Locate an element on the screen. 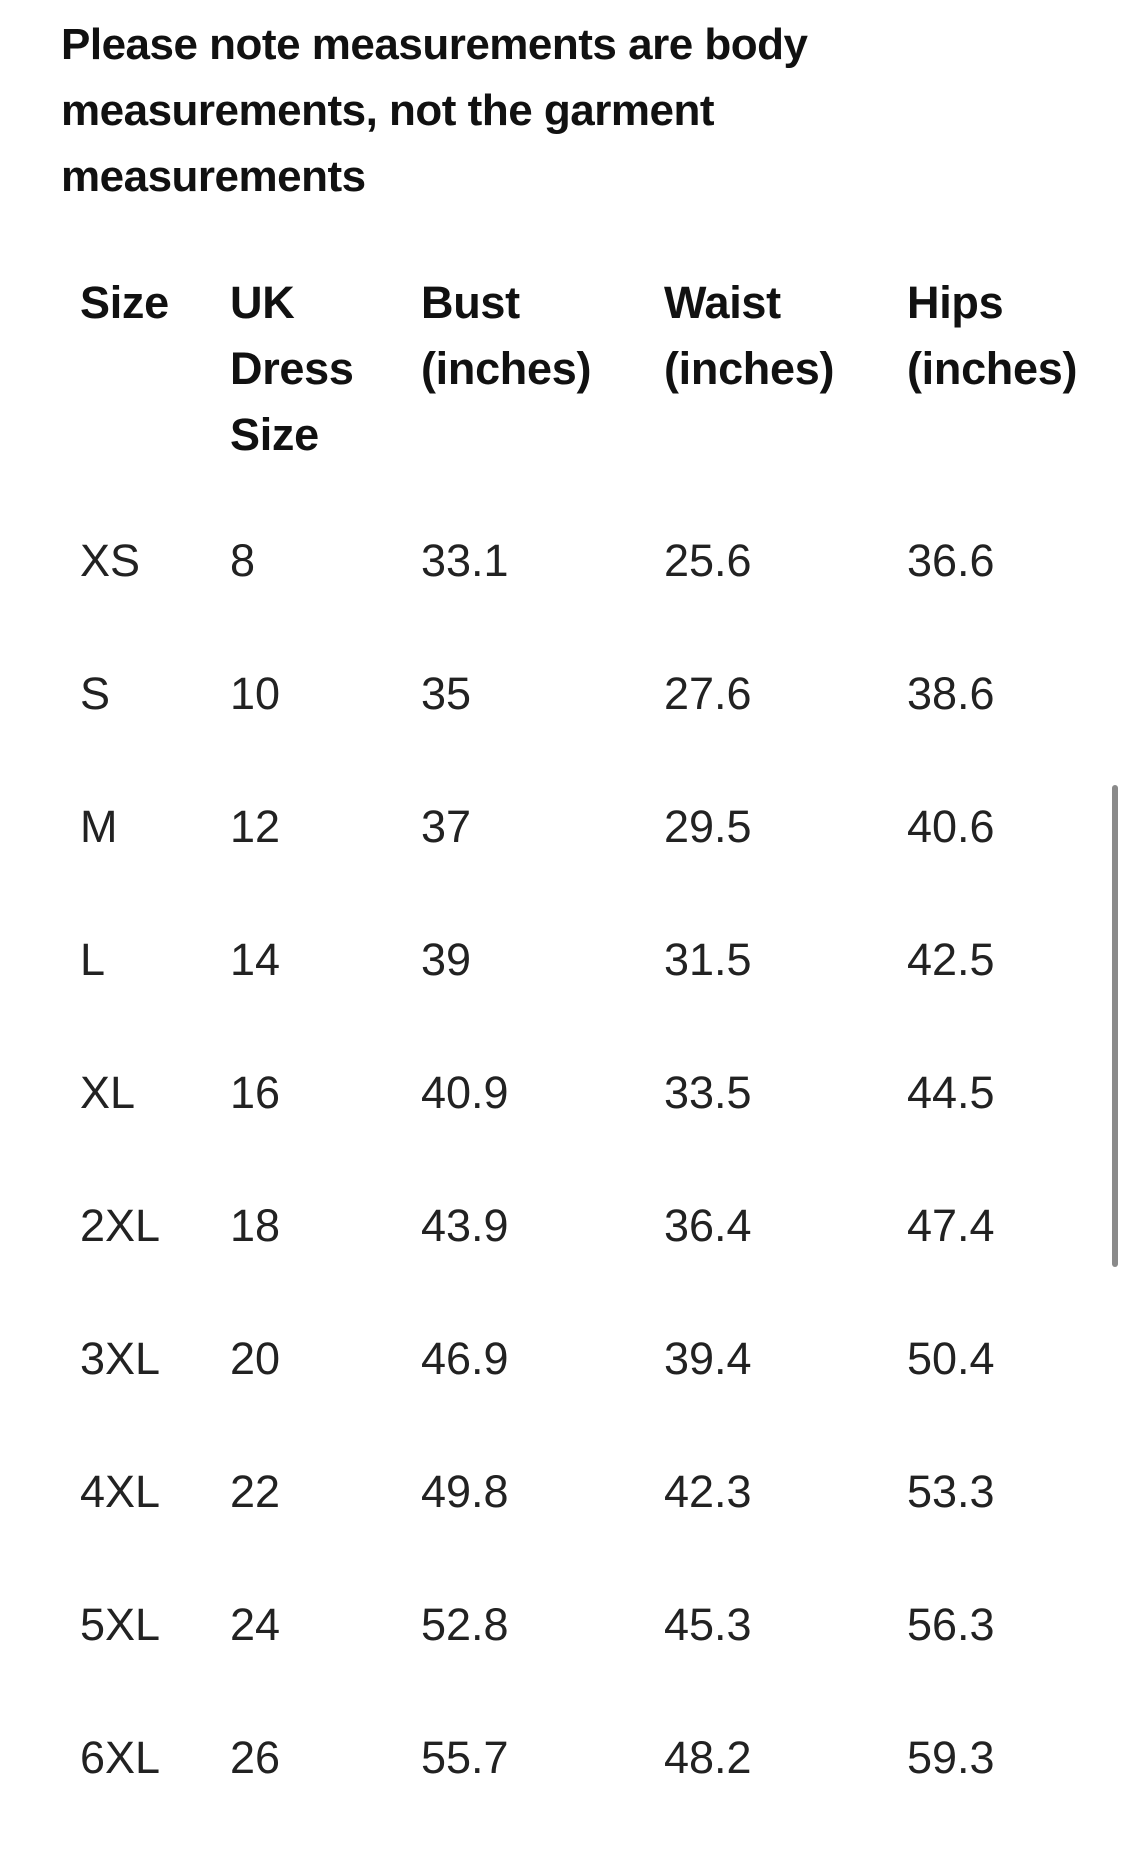 The width and height of the screenshot is (1125, 1866). table-row: M 12 37 29.5 40.6 is located at coordinates (588, 868).